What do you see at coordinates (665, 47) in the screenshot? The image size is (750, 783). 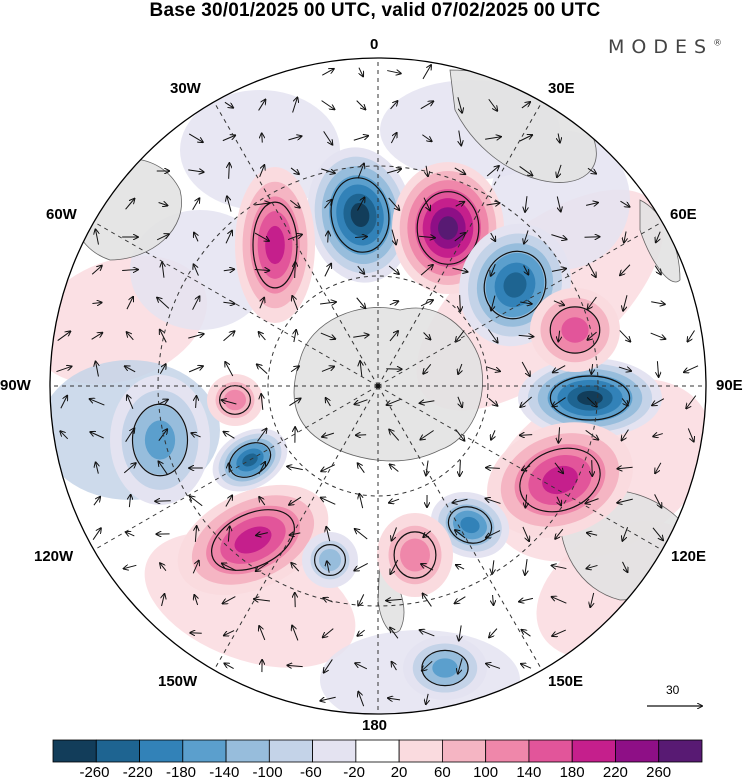 I see `brand-logo: MODES®` at bounding box center [665, 47].